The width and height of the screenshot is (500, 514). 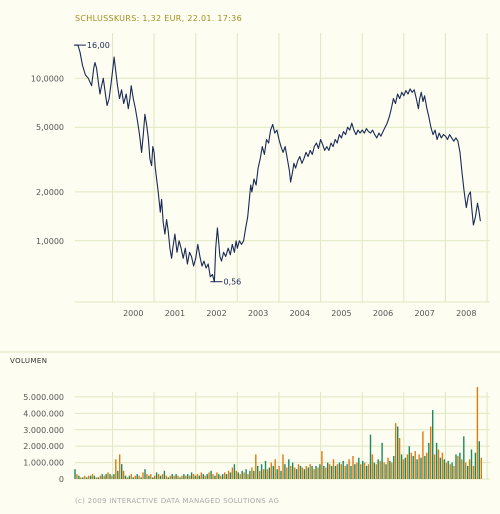 What do you see at coordinates (232, 282) in the screenshot?
I see `price-annotation-label: 0,56` at bounding box center [232, 282].